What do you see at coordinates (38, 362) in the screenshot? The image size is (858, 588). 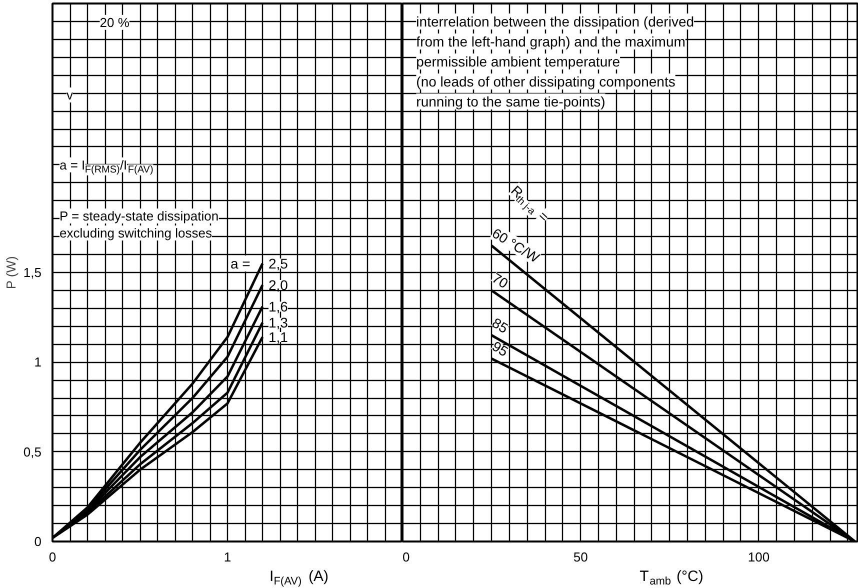 I see `y-tick-label: 1` at bounding box center [38, 362].